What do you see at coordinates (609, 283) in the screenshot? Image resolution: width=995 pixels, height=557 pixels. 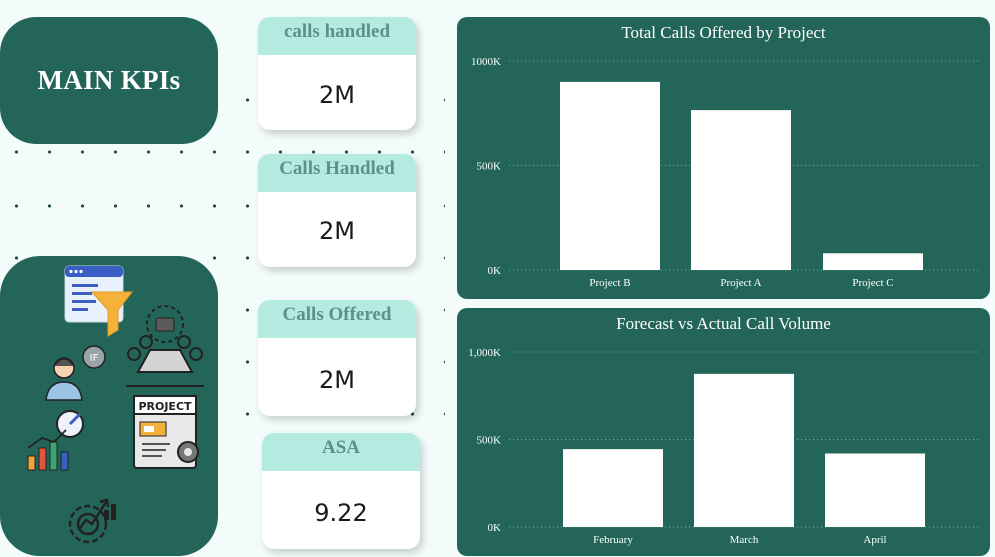 I see `x-tick-label: Project B` at bounding box center [609, 283].